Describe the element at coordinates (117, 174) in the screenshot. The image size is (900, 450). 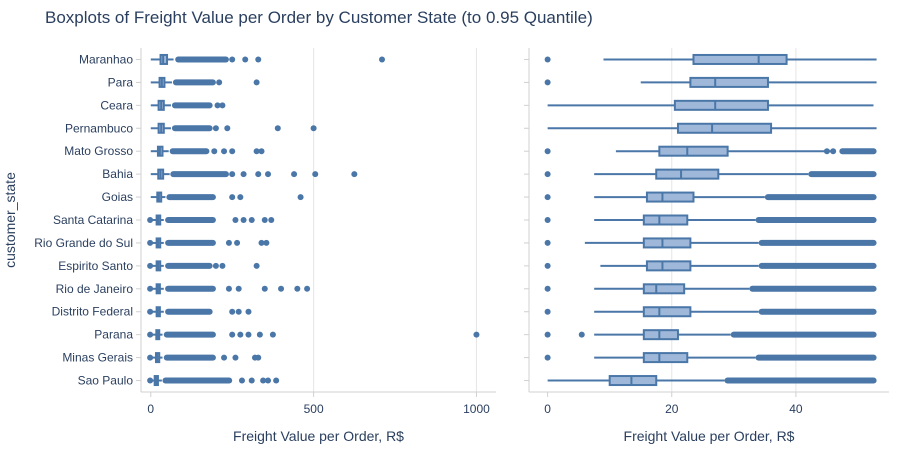
I see `category-label: Bahia` at that location.